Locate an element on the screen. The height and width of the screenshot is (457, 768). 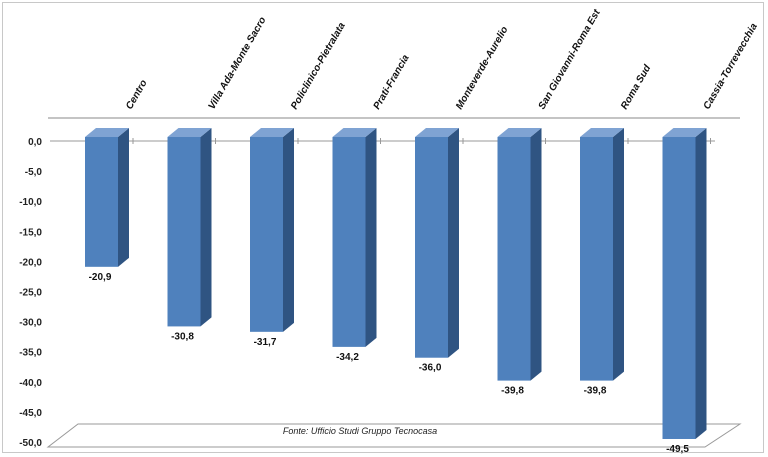
data-label: -20,9 is located at coordinates (100, 277).